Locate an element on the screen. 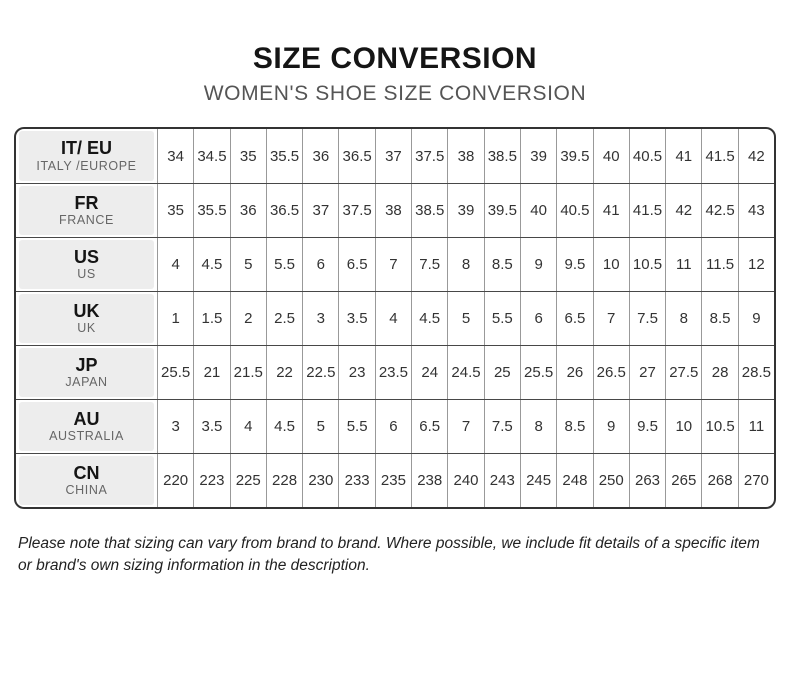  row-country-code: US is located at coordinates (86, 256).